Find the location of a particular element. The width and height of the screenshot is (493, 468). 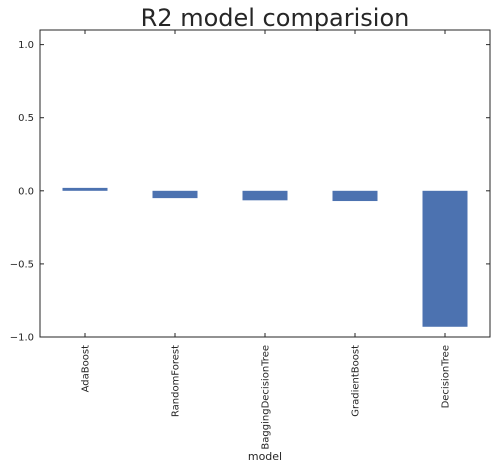

x-tick-label: GradientBoost is located at coordinates (356, 381).